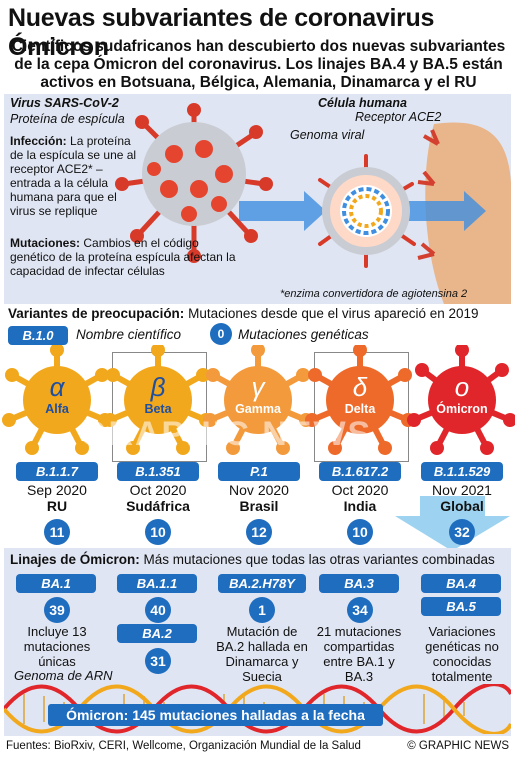 The image size is (515, 760). Describe the element at coordinates (262, 583) in the screenshot. I see `lineage-code-ba2h78y: BA.2.H78Y` at that location.